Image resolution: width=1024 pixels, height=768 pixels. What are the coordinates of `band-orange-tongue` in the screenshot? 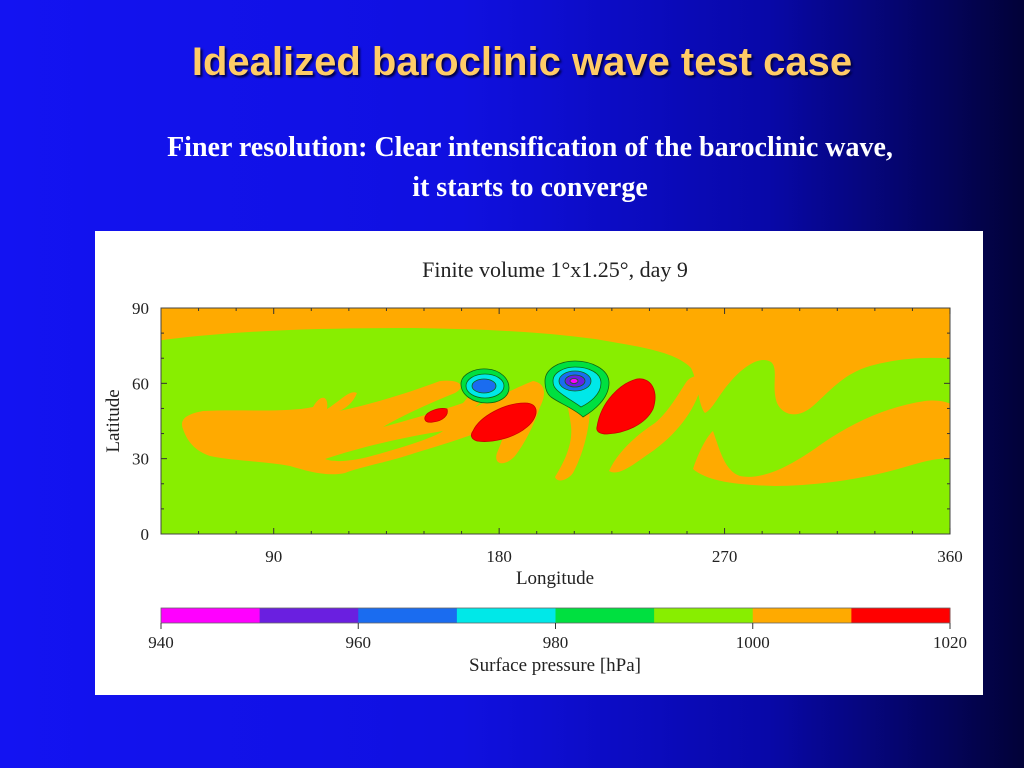 It's located at (363, 427).